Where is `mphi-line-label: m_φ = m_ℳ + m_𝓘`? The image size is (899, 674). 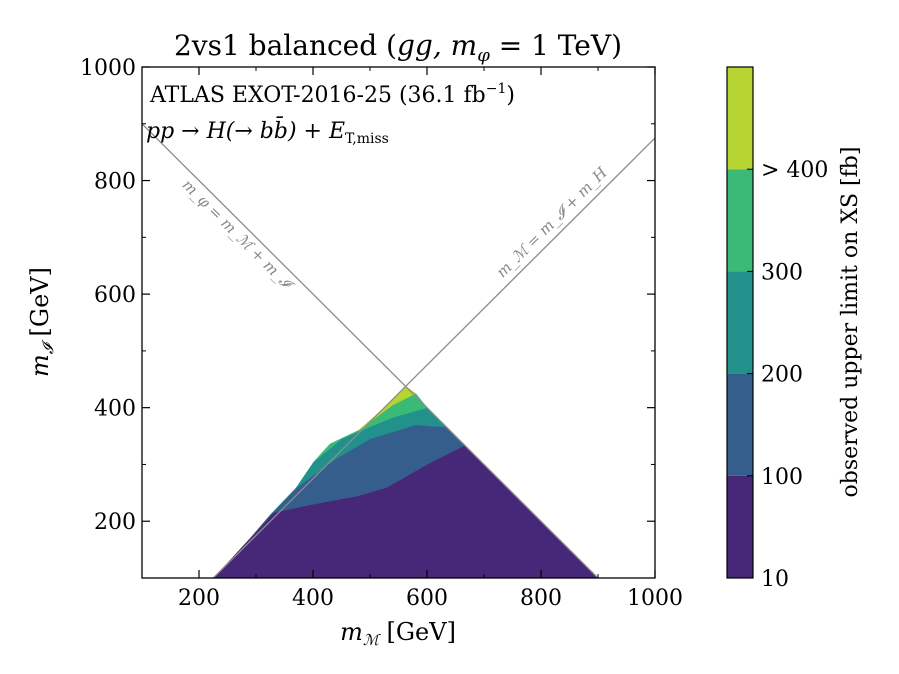
mphi-line-label: m_φ = m_ℳ + m_𝓘 is located at coordinates (239, 235).